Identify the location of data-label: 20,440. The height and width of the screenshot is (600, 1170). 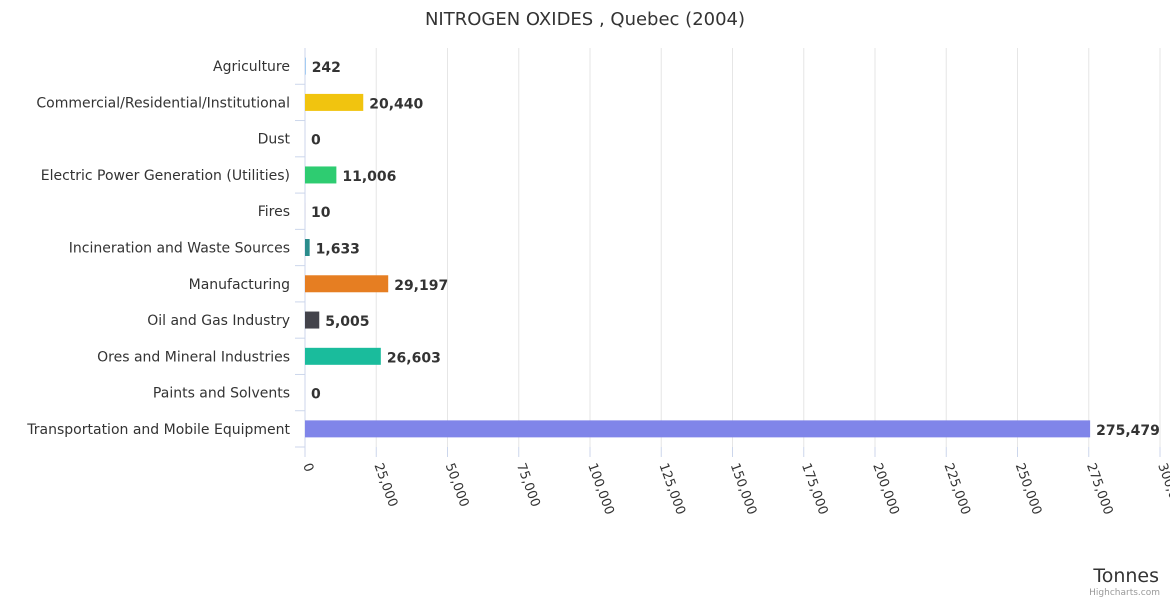
(396, 104).